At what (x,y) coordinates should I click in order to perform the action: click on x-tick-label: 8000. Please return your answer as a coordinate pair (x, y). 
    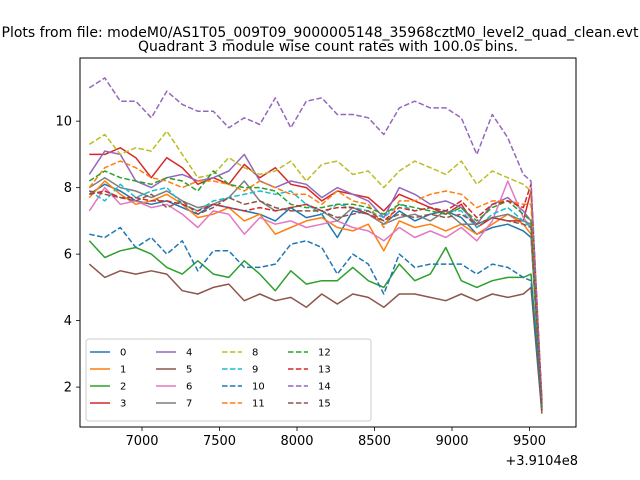
    Looking at the image, I should click on (296, 441).